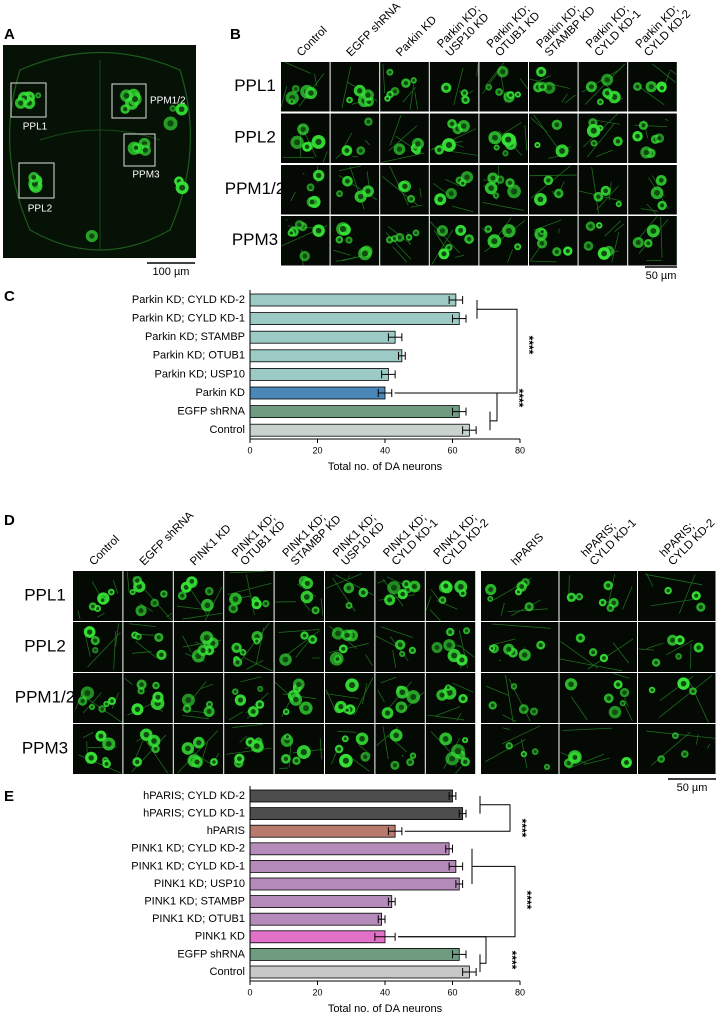 Image resolution: width=718 pixels, height=1019 pixels. What do you see at coordinates (385, 1009) in the screenshot?
I see `x-axis-title: Total no. of DA neurons` at bounding box center [385, 1009].